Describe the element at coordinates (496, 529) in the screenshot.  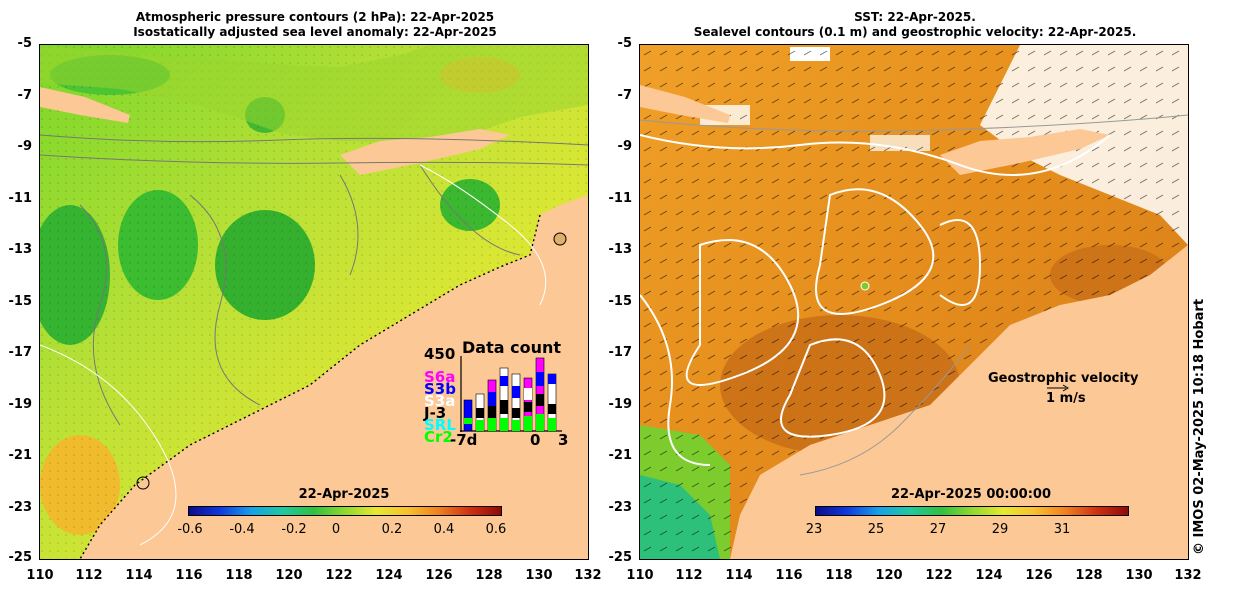
I see `sla-cbar-tick: 0.6` at that location.